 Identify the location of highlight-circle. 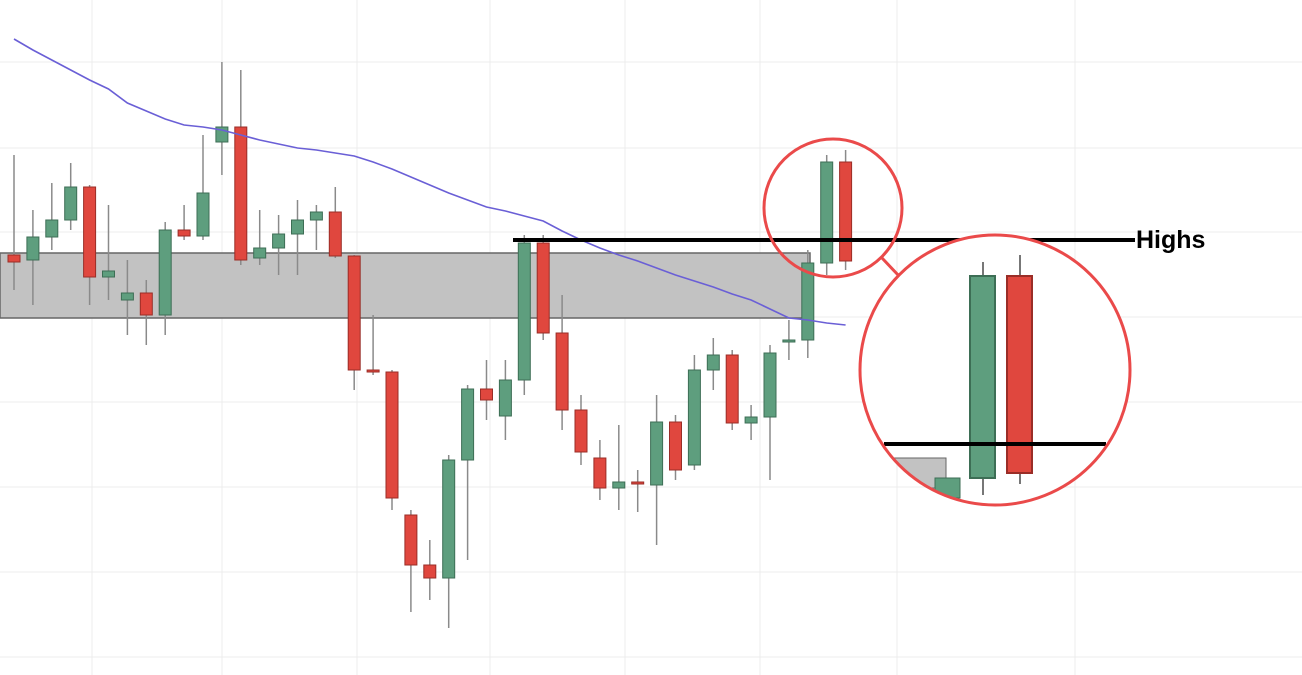
(833, 208).